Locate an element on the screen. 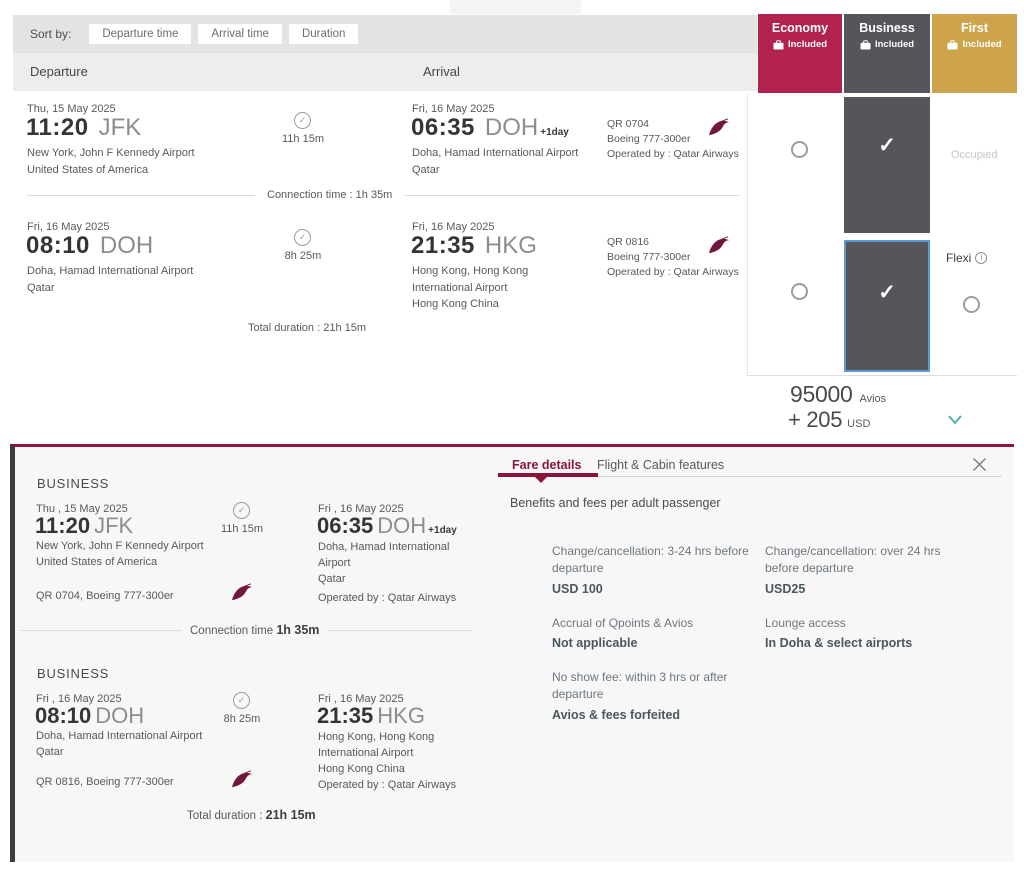 This screenshot has width=1024, height=871. matrix-left-divider is located at coordinates (747, 234).